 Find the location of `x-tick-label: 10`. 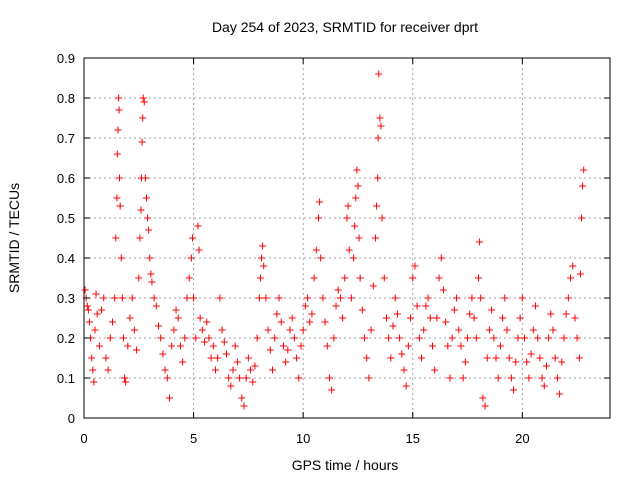

x-tick-label: 10 is located at coordinates (303, 438).